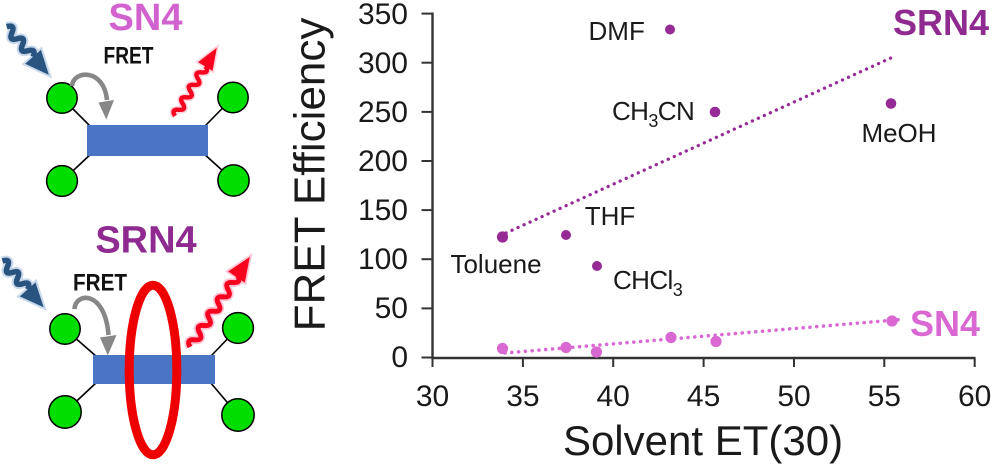 This screenshot has height=469, width=992. What do you see at coordinates (399, 357) in the screenshot?
I see `svg-text: 0` at bounding box center [399, 357].